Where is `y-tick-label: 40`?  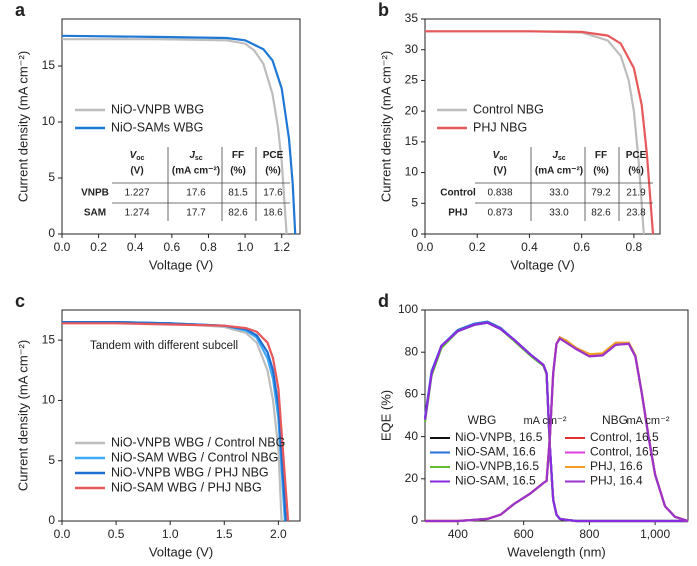 y-tick-label: 40 is located at coordinates (412, 436).